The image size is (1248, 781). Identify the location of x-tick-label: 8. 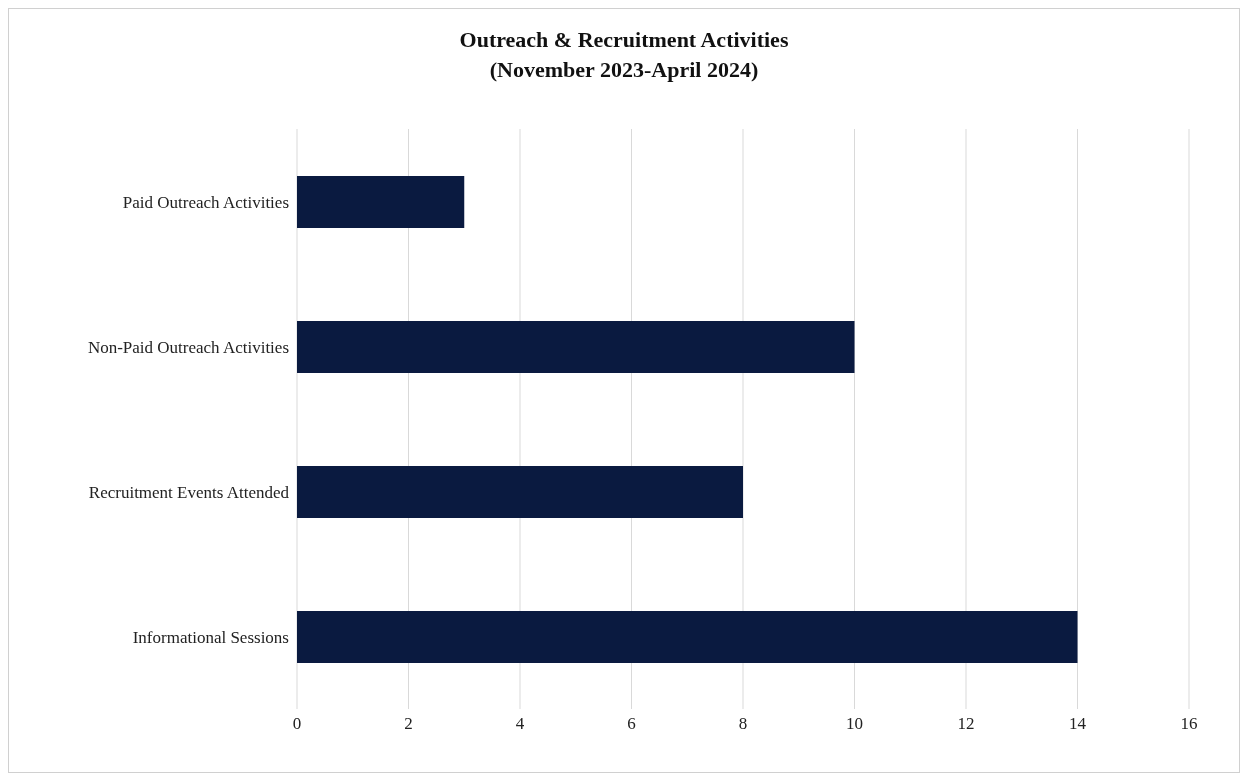
(743, 724).